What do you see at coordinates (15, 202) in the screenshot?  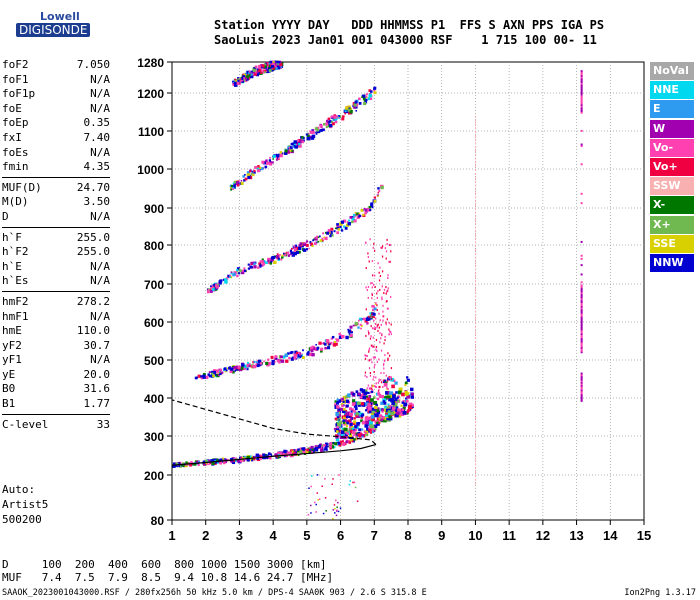 I see `param-name: M(D)` at bounding box center [15, 202].